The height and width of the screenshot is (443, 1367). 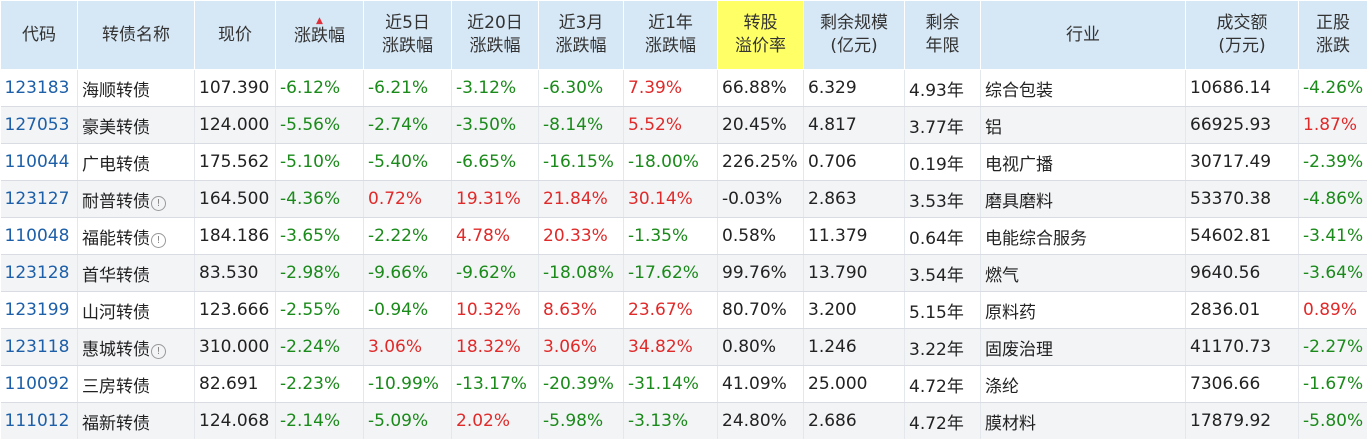 What do you see at coordinates (1242, 347) in the screenshot?
I see `cell-volume: 41170.73` at bounding box center [1242, 347].